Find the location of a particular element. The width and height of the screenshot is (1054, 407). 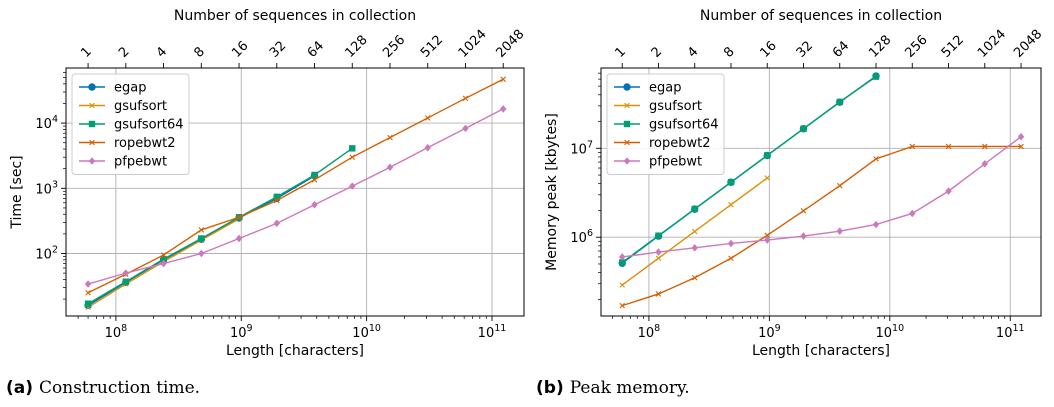

caption-a-label: (a) is located at coordinates (20, 388).